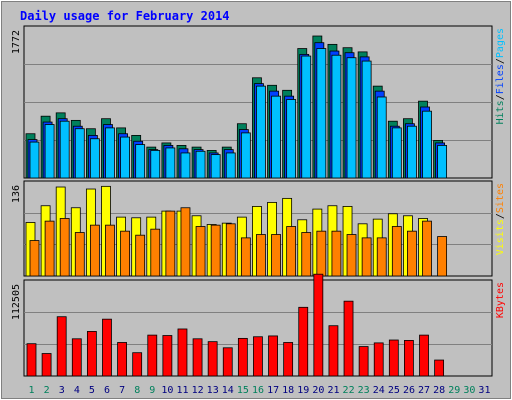 Image resolution: width=512 pixels, height=400 pixels. I want to click on ymax-label: 1772, so click(16, 42).